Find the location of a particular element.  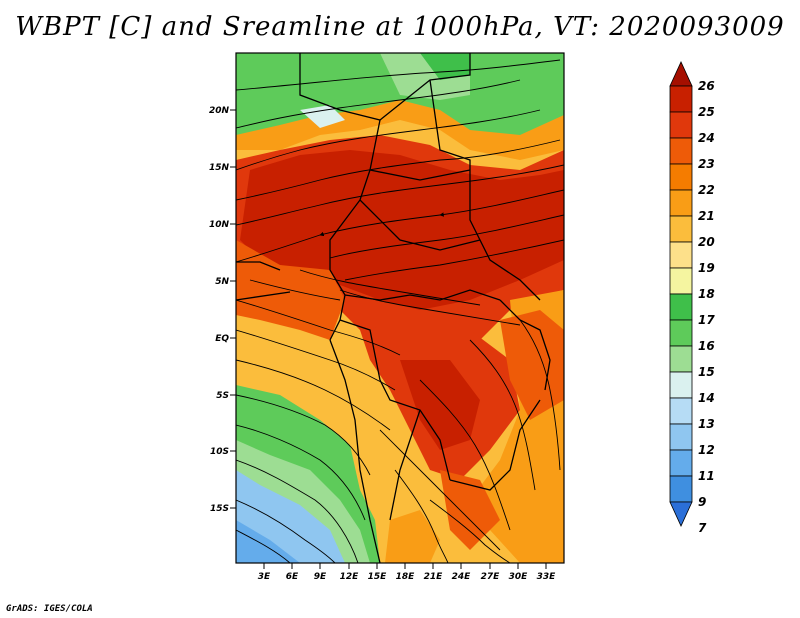

colorbar-labels: 26 25 24 23 22 21 20 19 18 17 16 15 14 13 12 11 9 7 is located at coordinates (706, 307).